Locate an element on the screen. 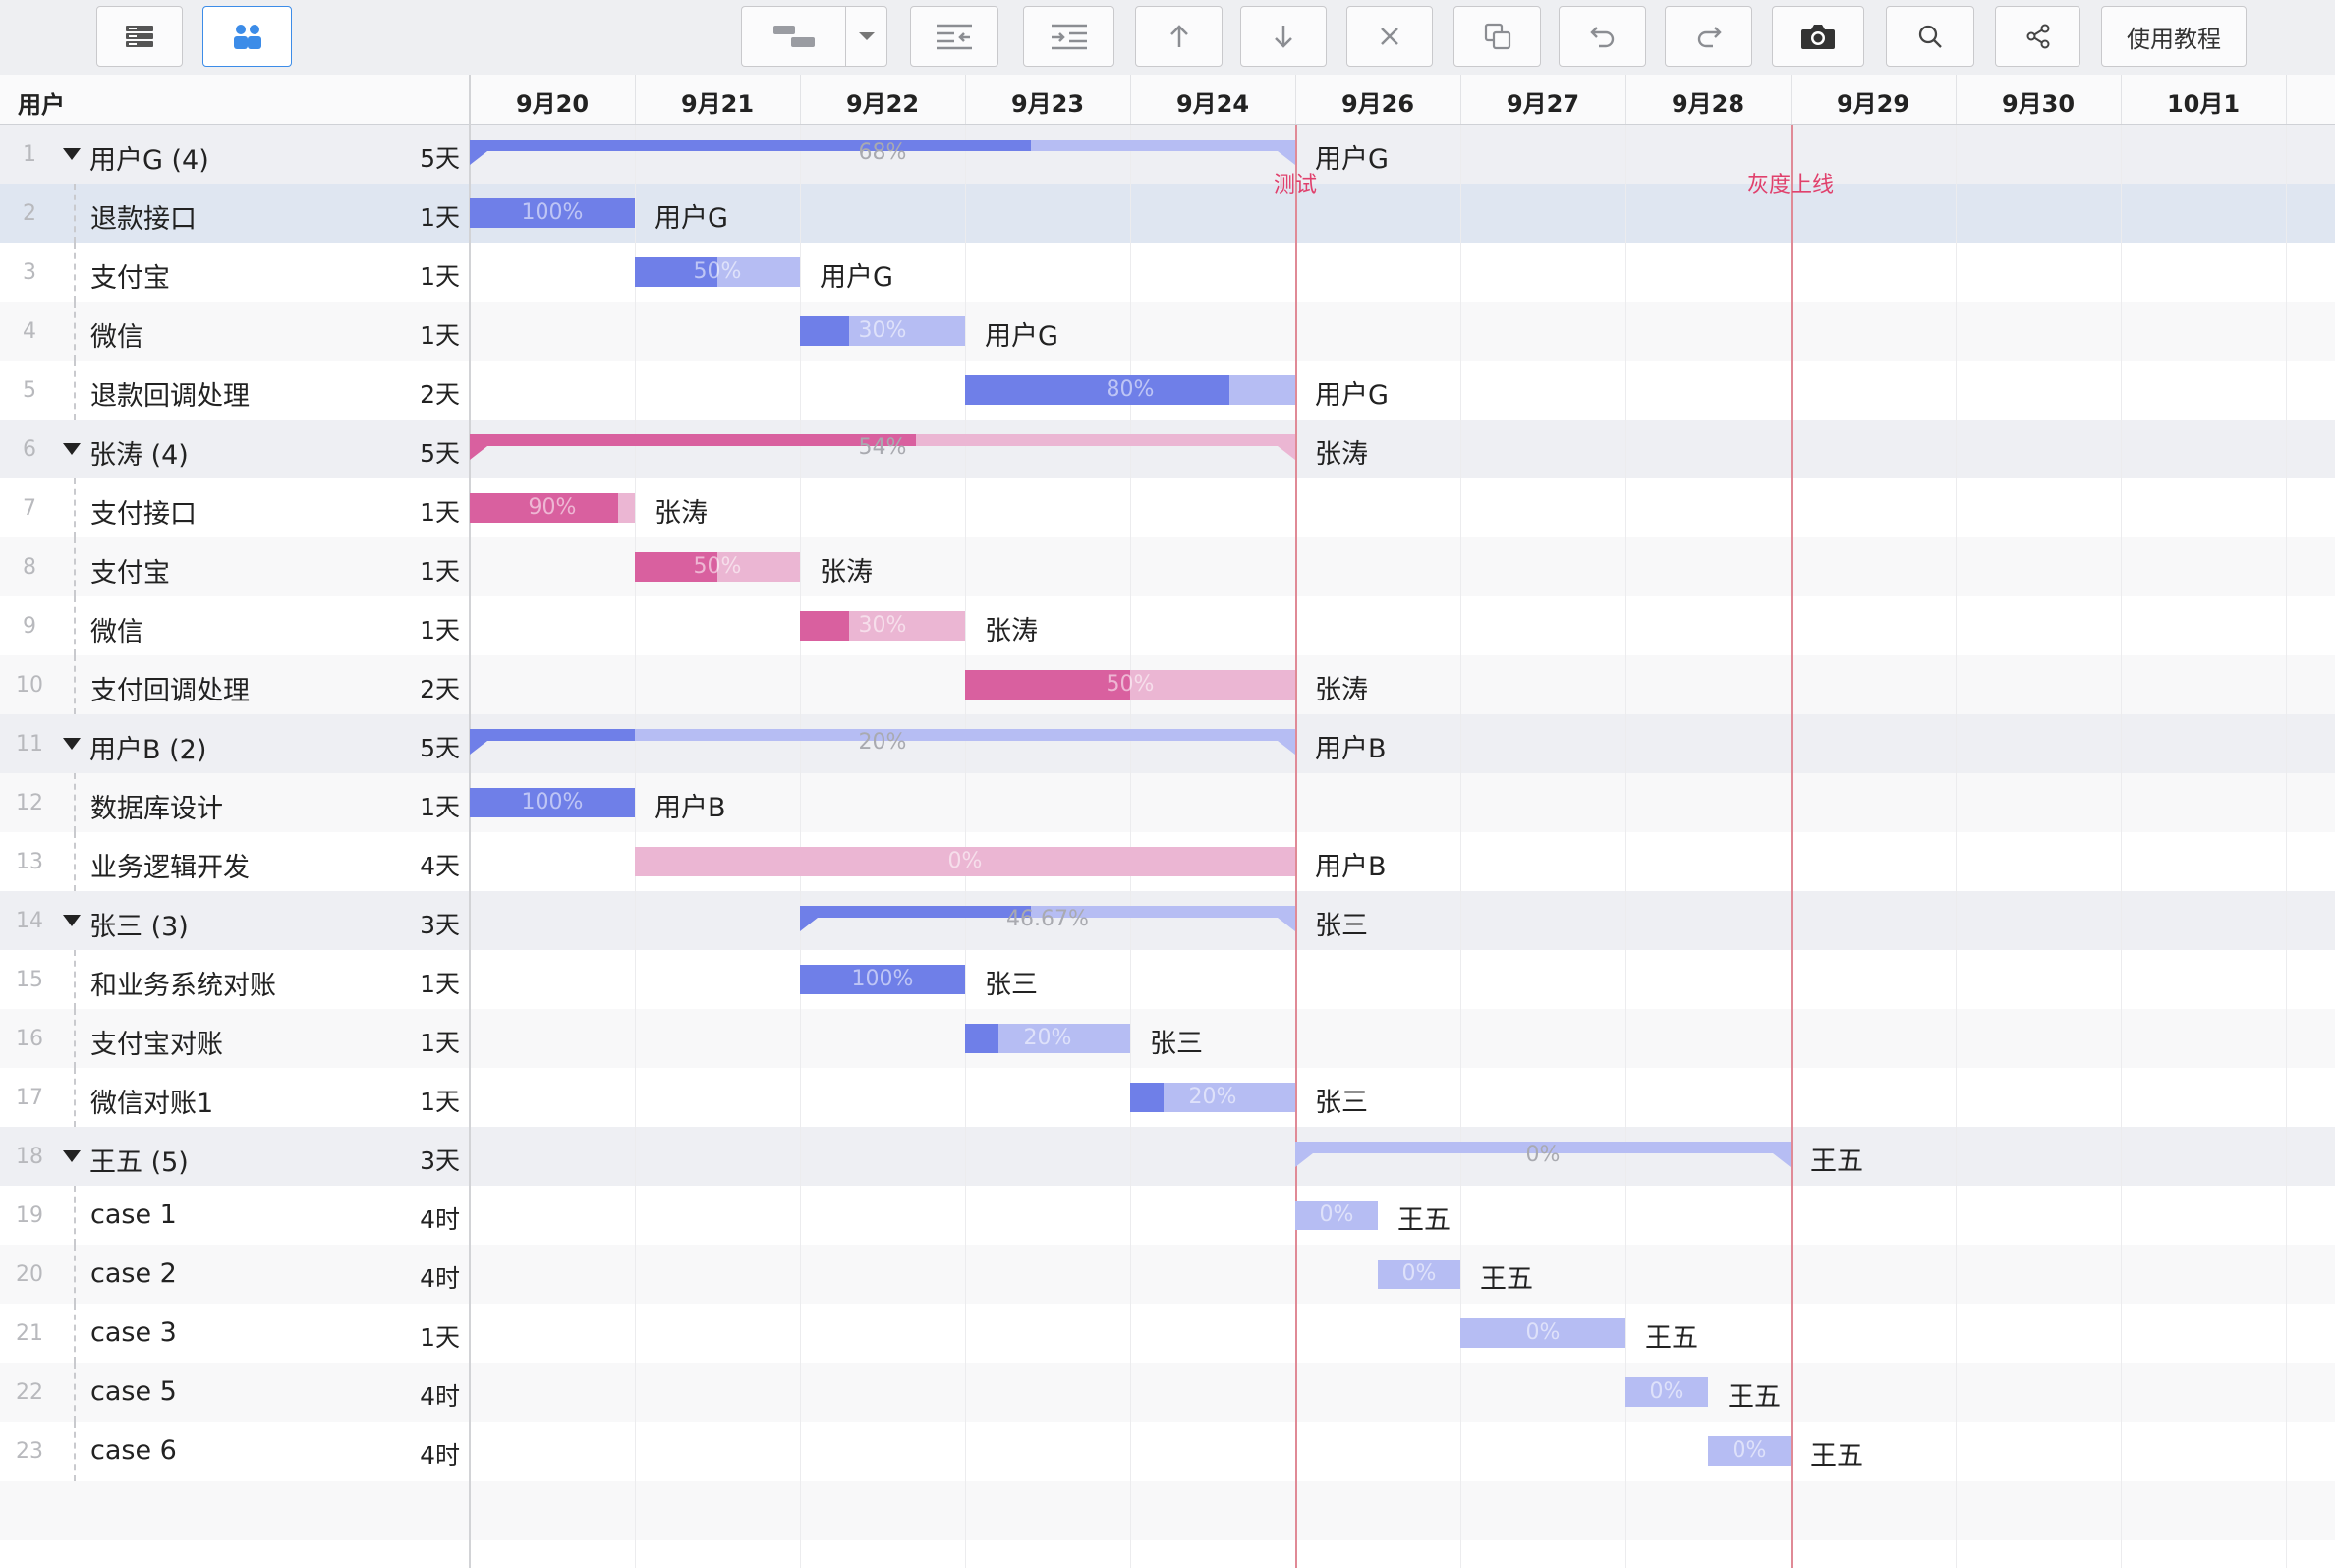 This screenshot has width=2335, height=1568. tree-guide-line is located at coordinates (75, 684).